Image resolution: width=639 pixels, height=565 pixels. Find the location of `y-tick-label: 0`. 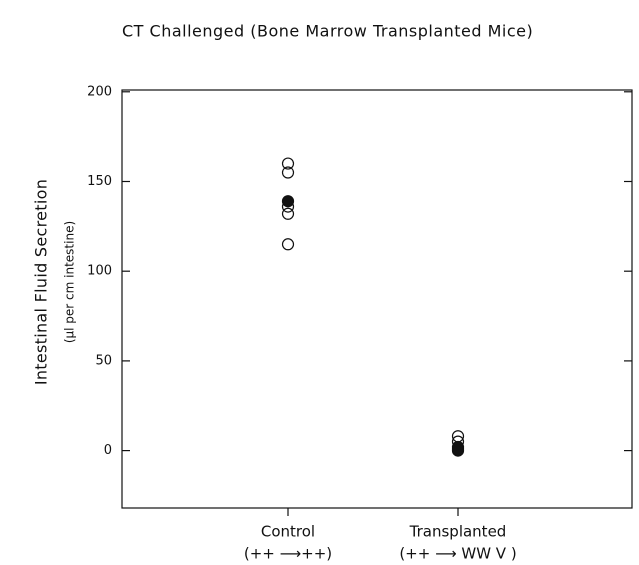

y-tick-label: 0 is located at coordinates (108, 450).